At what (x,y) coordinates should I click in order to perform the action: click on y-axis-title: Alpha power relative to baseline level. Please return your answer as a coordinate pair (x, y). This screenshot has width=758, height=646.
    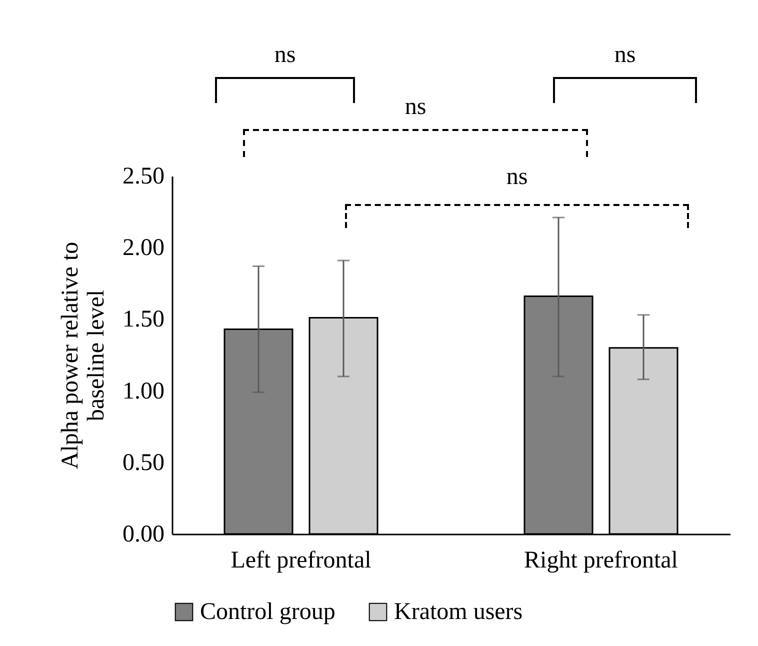
    Looking at the image, I should click on (84, 356).